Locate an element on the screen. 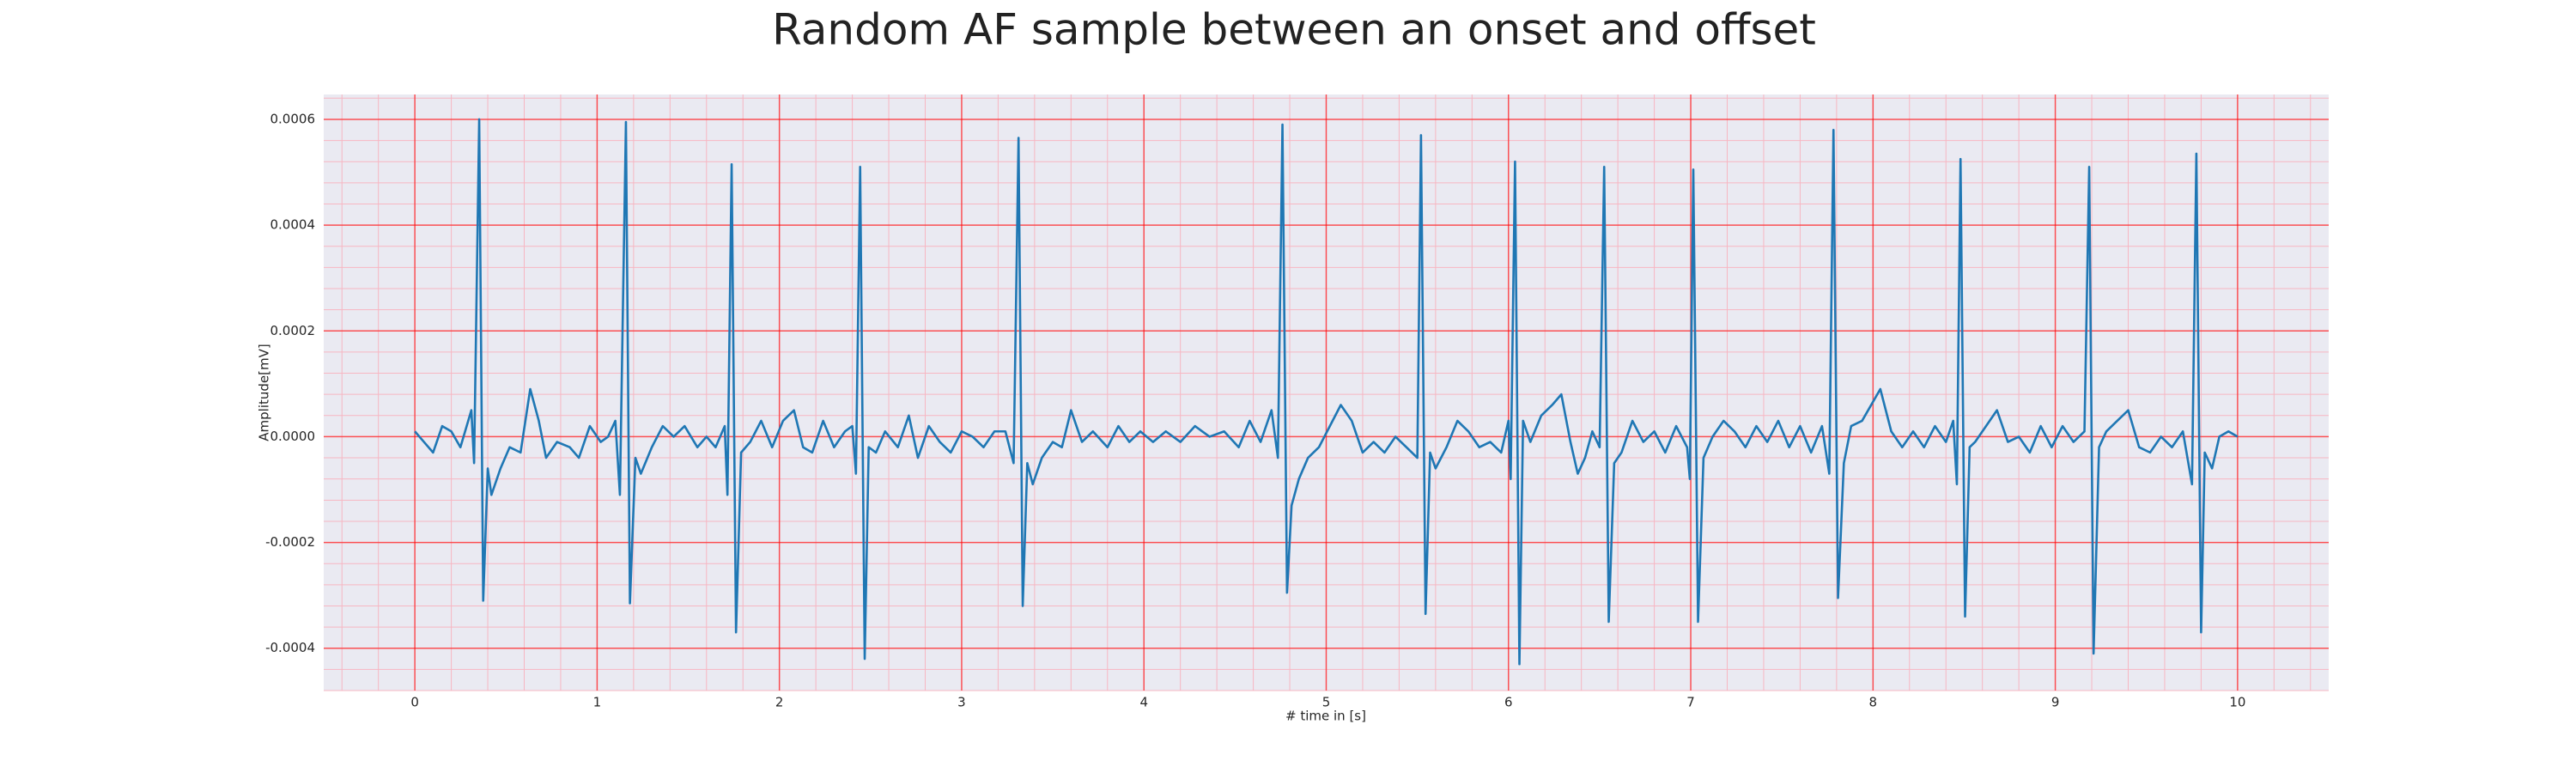 This screenshot has width=2576, height=773. x-tick-label: 0 is located at coordinates (414, 702).